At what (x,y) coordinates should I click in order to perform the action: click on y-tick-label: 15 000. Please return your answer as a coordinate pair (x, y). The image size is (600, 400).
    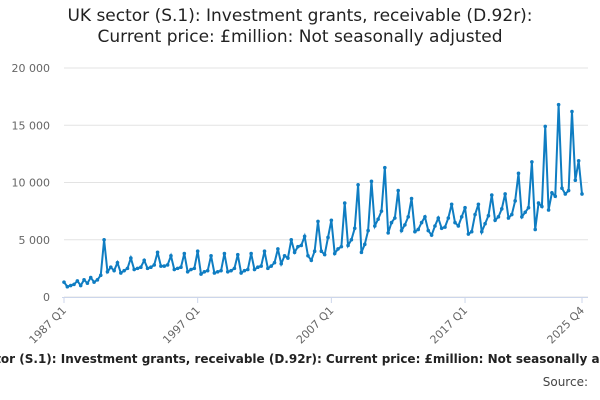
    Looking at the image, I should click on (31, 125).